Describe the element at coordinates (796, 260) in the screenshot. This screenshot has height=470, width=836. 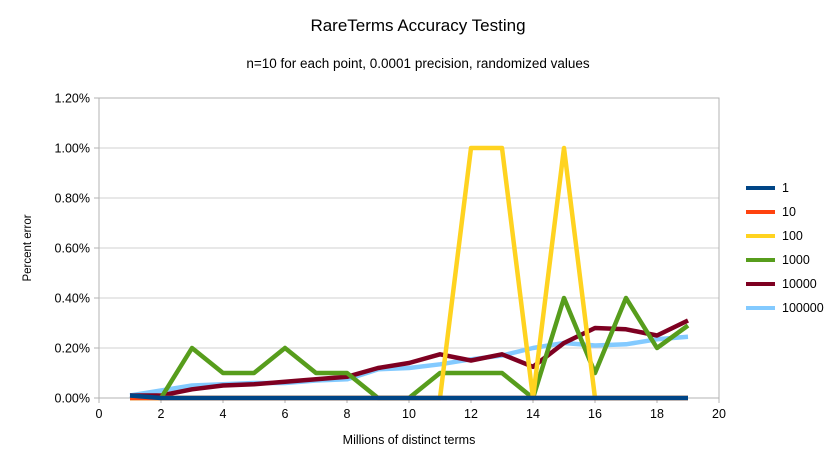
I see `legend-label-1000: 1000` at that location.